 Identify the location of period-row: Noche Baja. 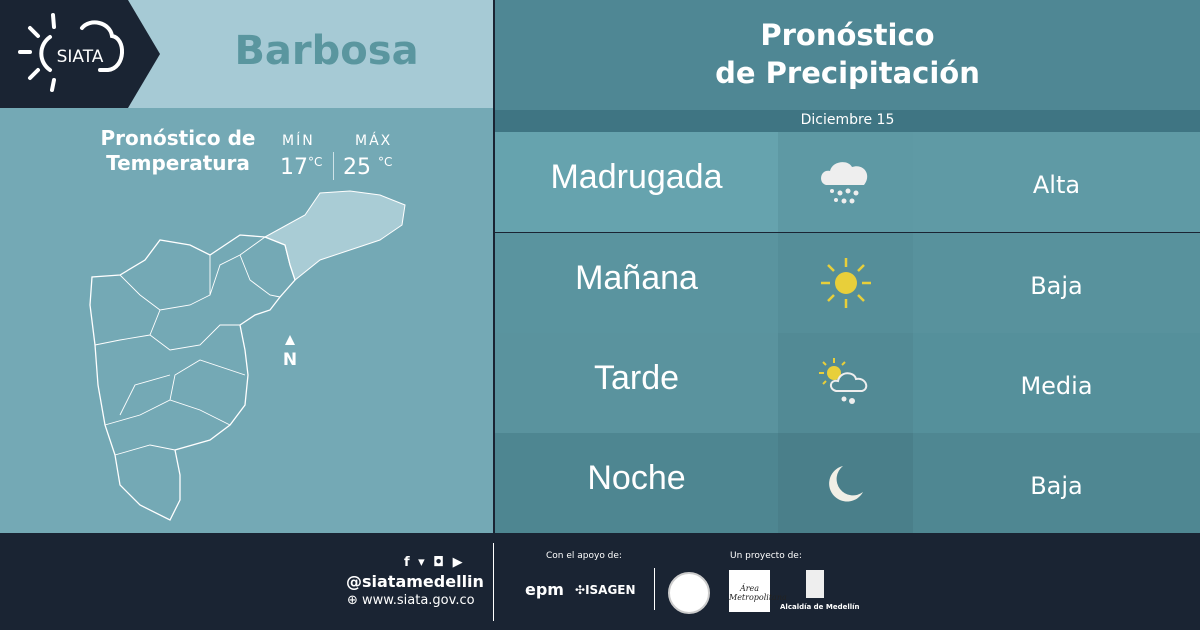
(847, 483).